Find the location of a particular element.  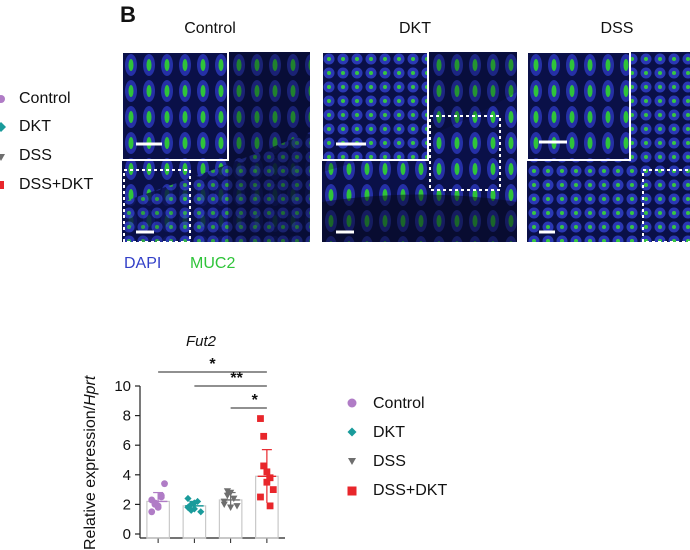

micrograph-control-texture is located at coordinates (216, 147).